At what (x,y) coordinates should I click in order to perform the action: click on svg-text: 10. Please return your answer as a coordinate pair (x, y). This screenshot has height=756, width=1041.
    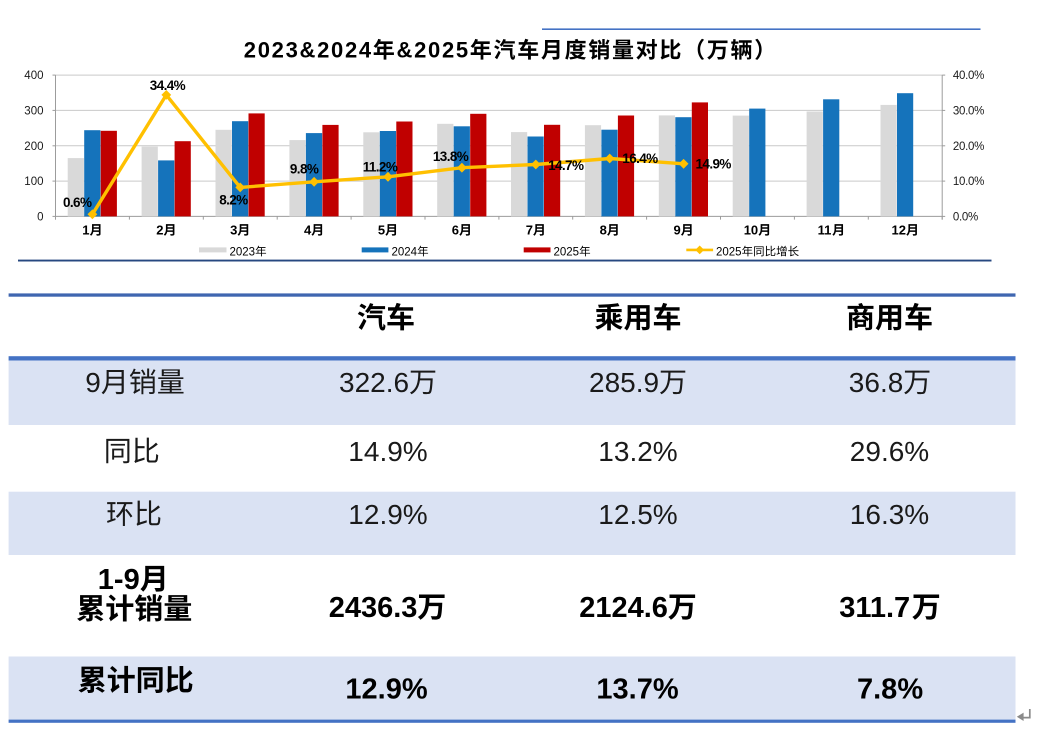
    Looking at the image, I should click on (751, 230).